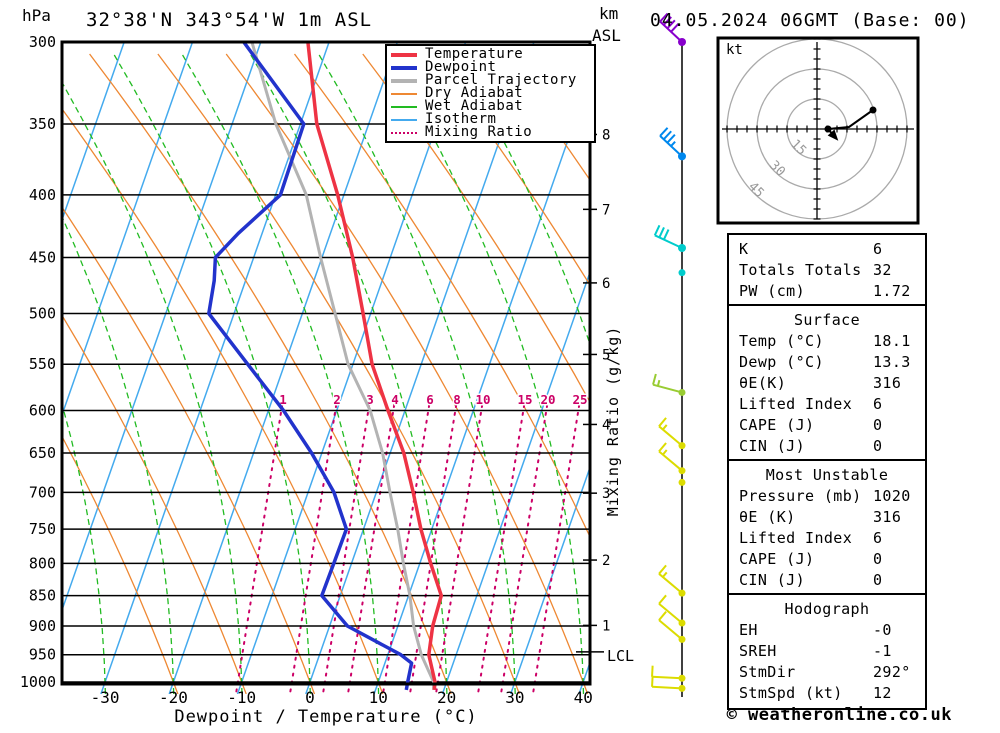  Describe the element at coordinates (378, 697) in the screenshot. I see `temperature-tick-label: 10` at that location.